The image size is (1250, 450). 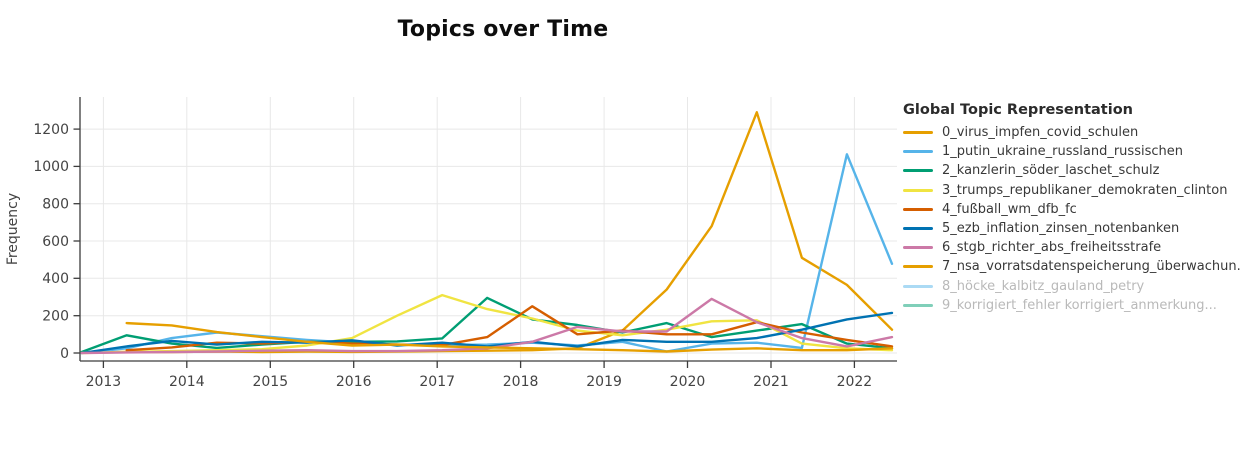 What do you see at coordinates (688, 382) in the screenshot?
I see `x-tick-label-2020: 2020` at bounding box center [688, 382].